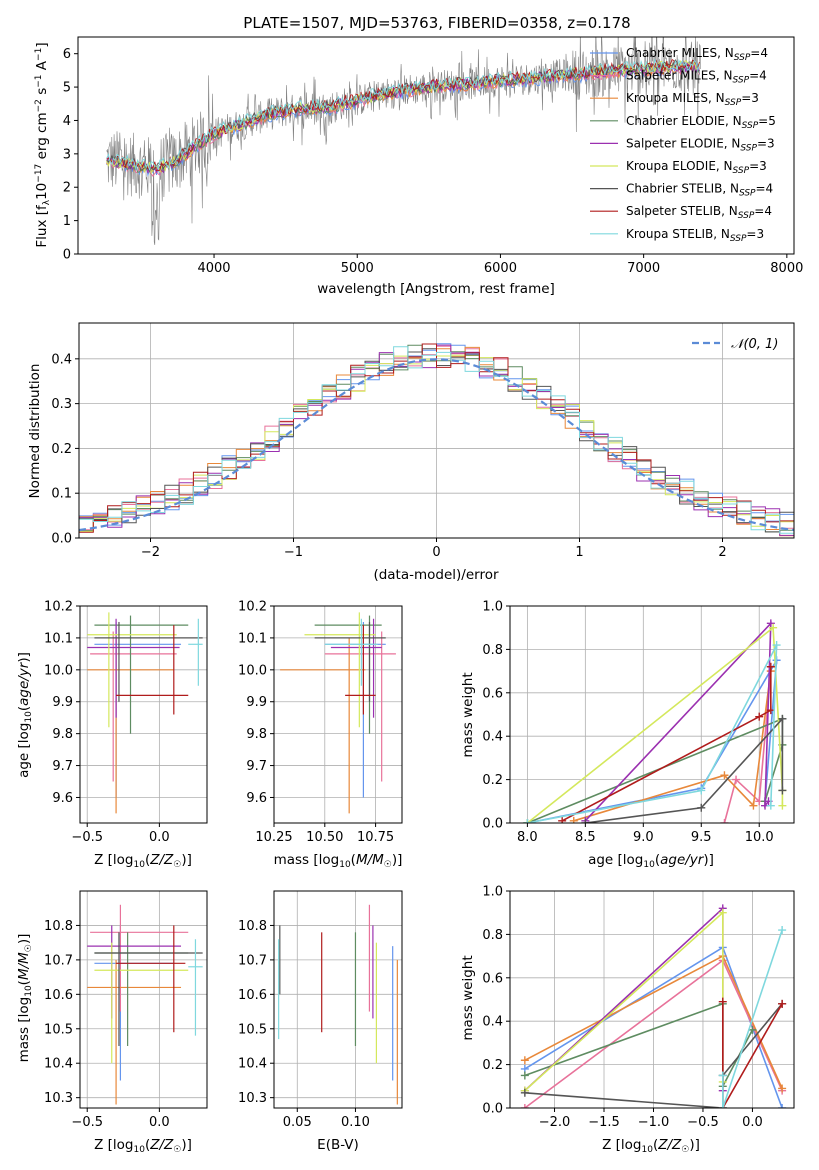 The height and width of the screenshot is (1170, 819). I want to click on weight-vs-age-panel: 8.0 8.5 9.0 9.5 10.0 0.0 0.2 0.4 0.6 0.8 1.0, so click(638, 722).